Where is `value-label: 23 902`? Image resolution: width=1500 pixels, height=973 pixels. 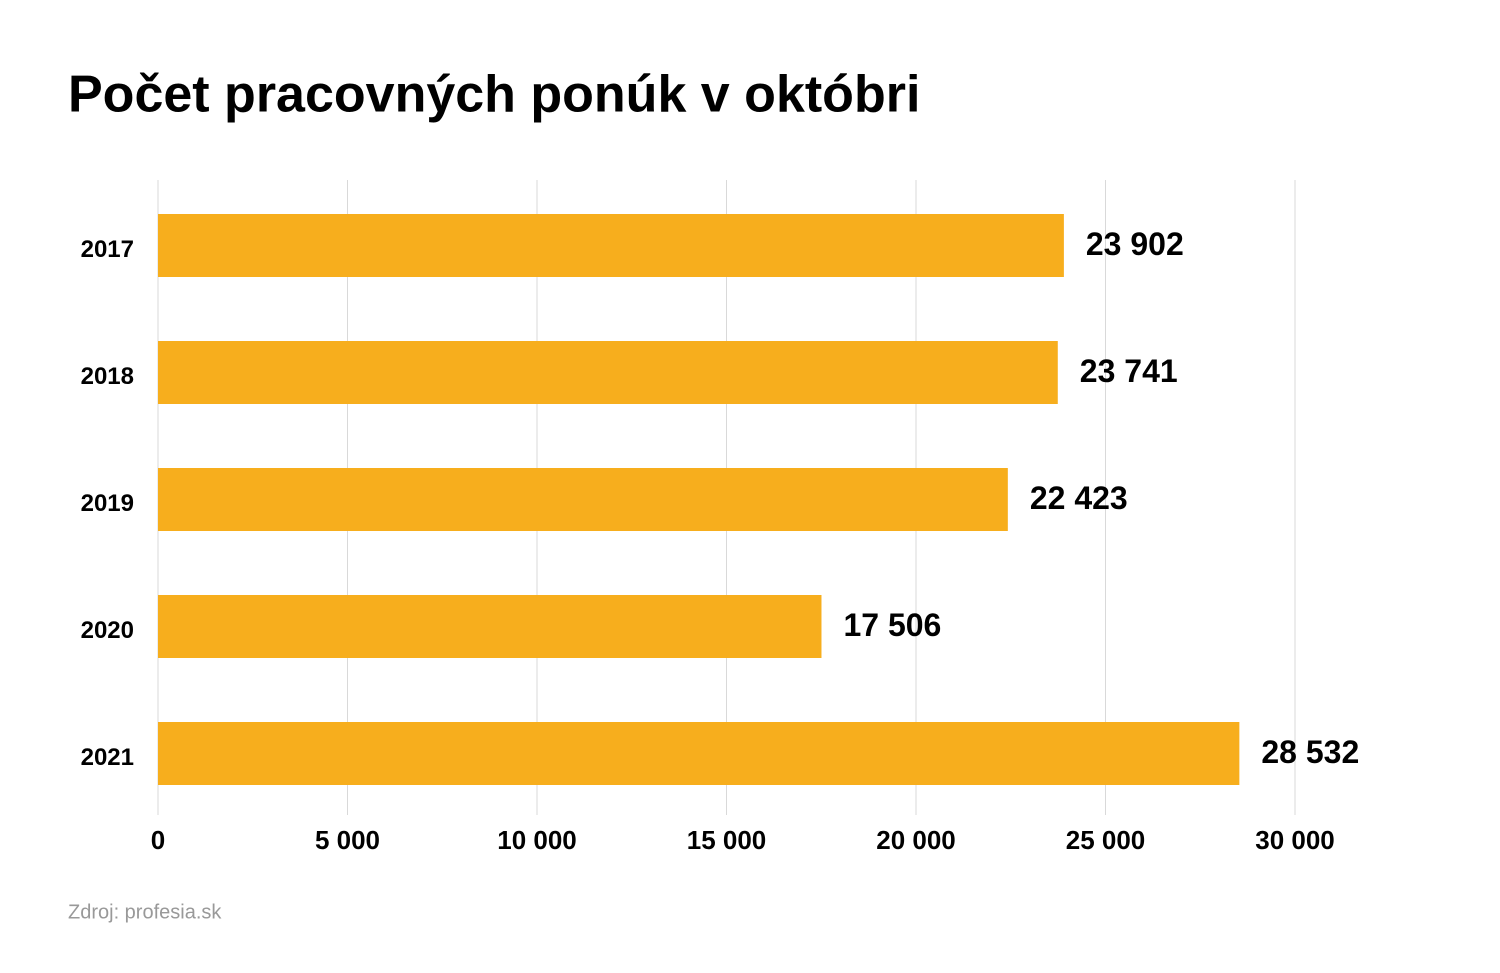
value-label: 23 902 is located at coordinates (1135, 244).